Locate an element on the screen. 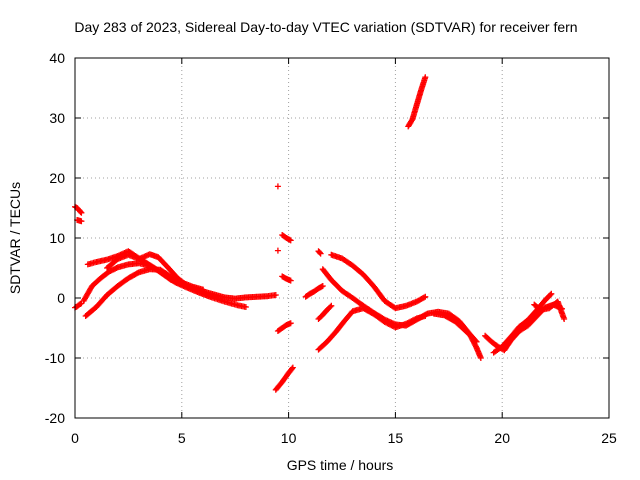 This screenshot has width=640, height=480. series-seg-k is located at coordinates (286, 278).